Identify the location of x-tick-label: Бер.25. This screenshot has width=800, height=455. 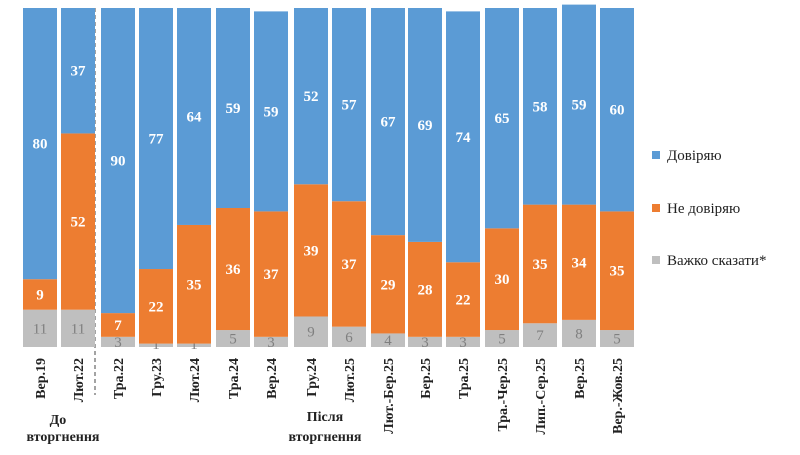
(426, 378).